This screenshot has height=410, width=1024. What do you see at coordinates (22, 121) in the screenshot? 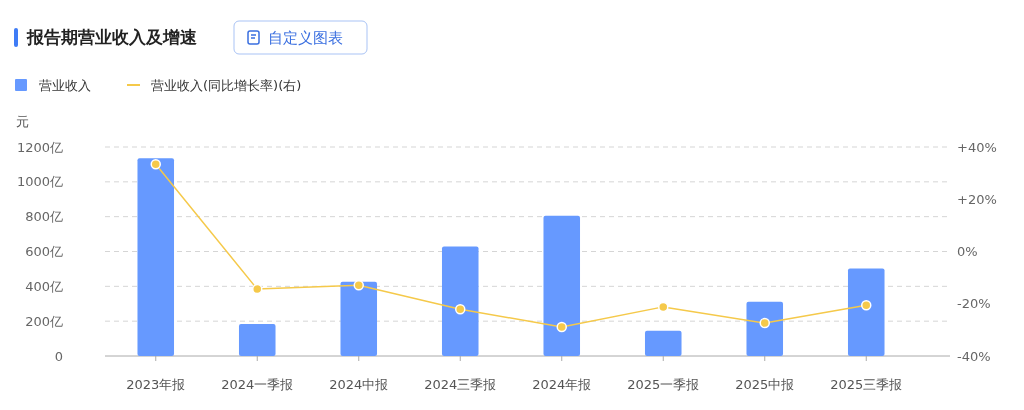
I see `y-axis-title: 元` at bounding box center [22, 121].